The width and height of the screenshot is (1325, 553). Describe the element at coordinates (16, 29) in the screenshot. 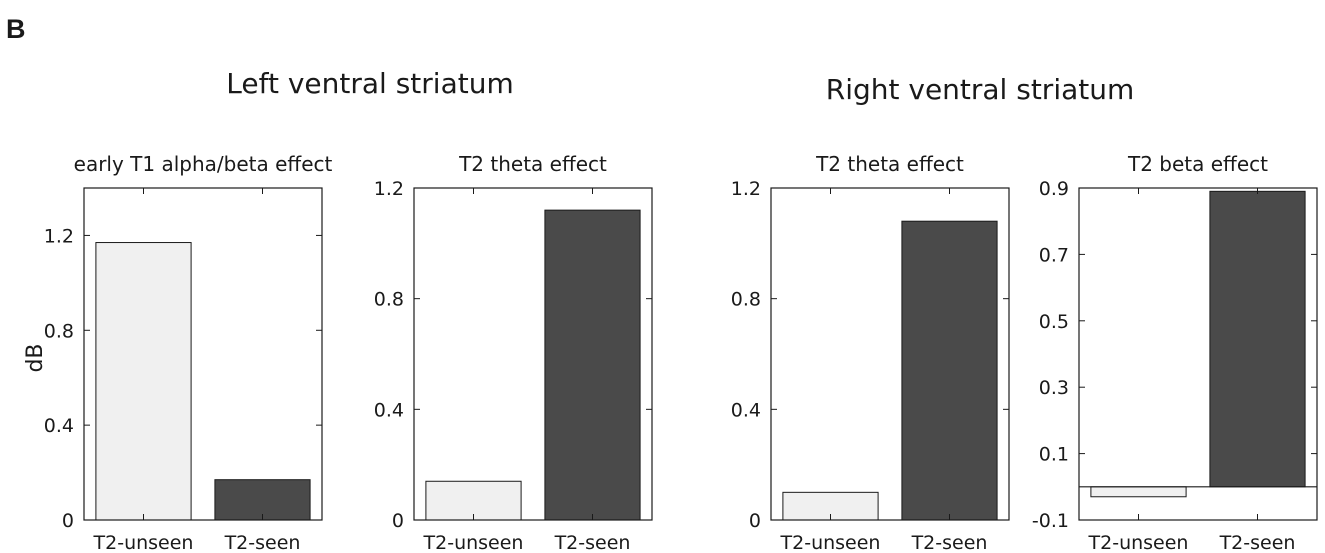

I see `panel-letter: B` at that location.